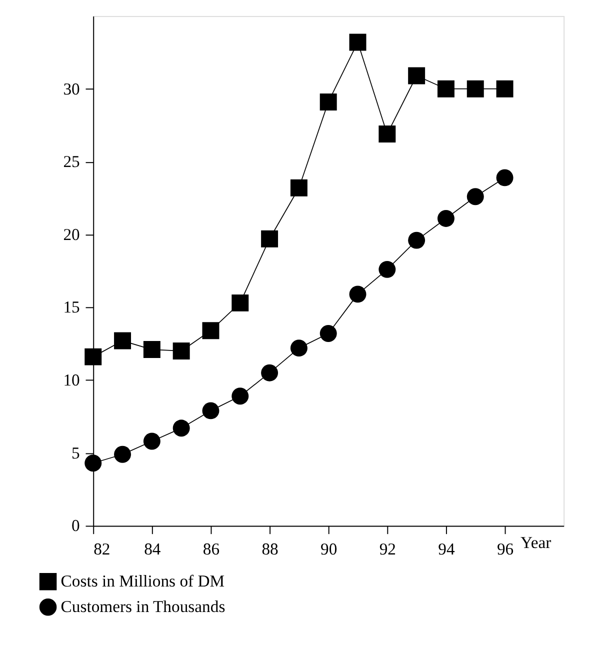  What do you see at coordinates (153, 549) in the screenshot?
I see `x-tick-label: 84` at bounding box center [153, 549].